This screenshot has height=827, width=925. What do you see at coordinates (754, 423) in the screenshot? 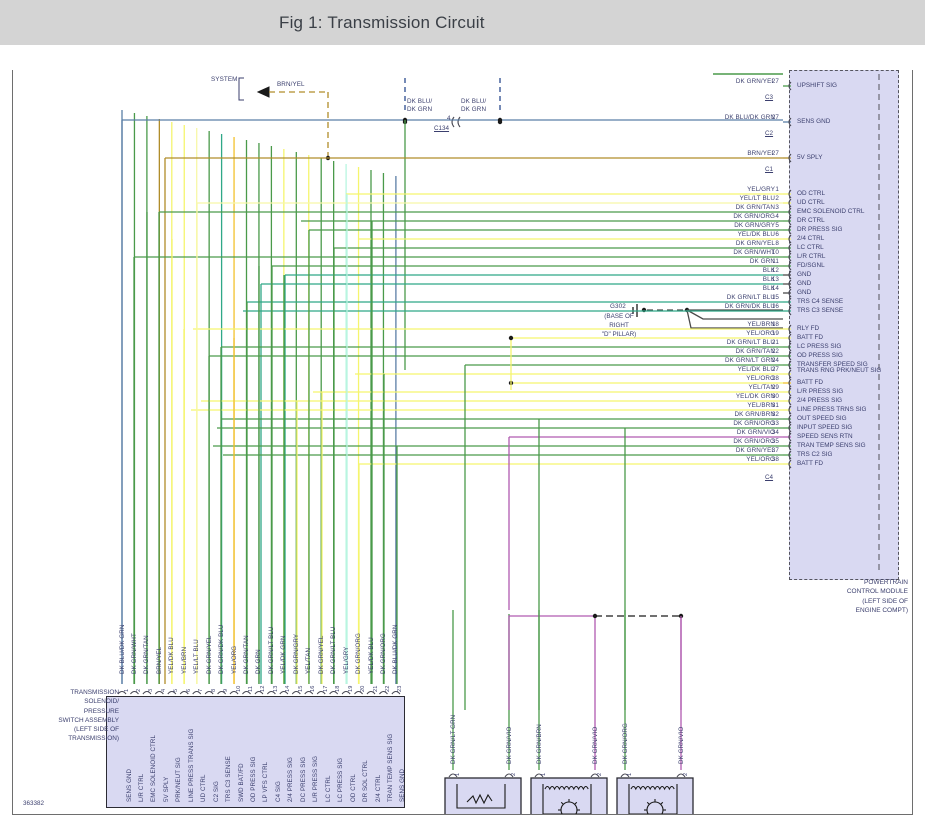
I see `pcm-wire-label-33: DK GRN/ORG` at bounding box center [754, 423].